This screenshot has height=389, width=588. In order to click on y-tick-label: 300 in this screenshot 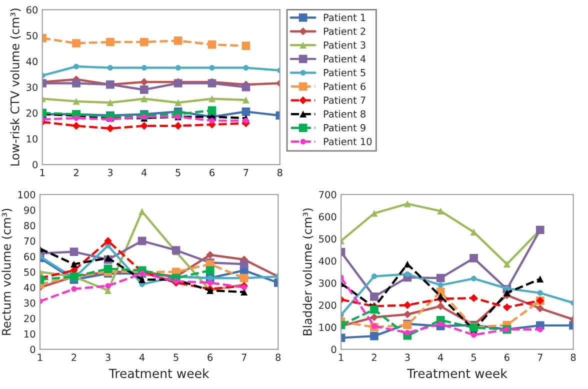, I will do `click(327, 283)`.